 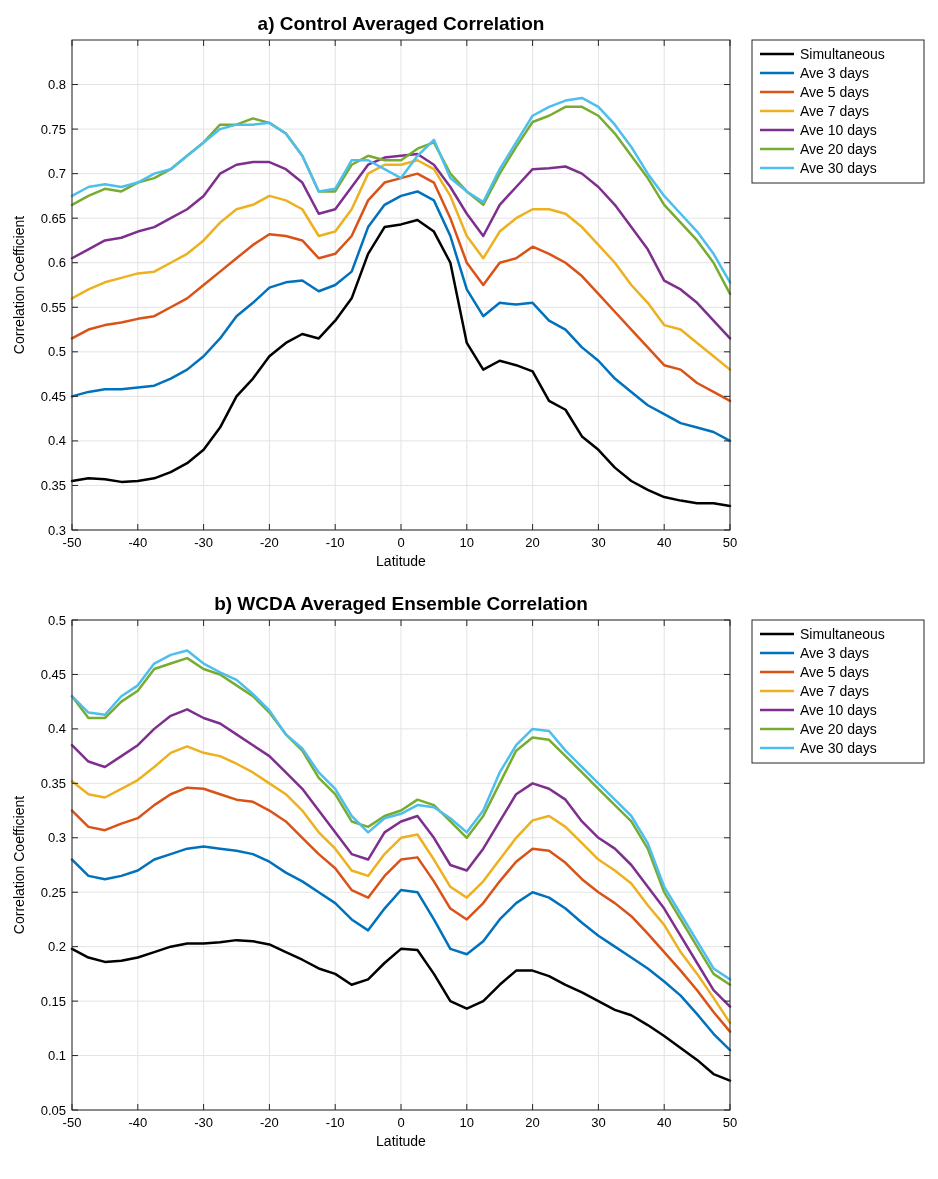 I want to click on y-tick-label: 0.8, so click(x=56, y=85).